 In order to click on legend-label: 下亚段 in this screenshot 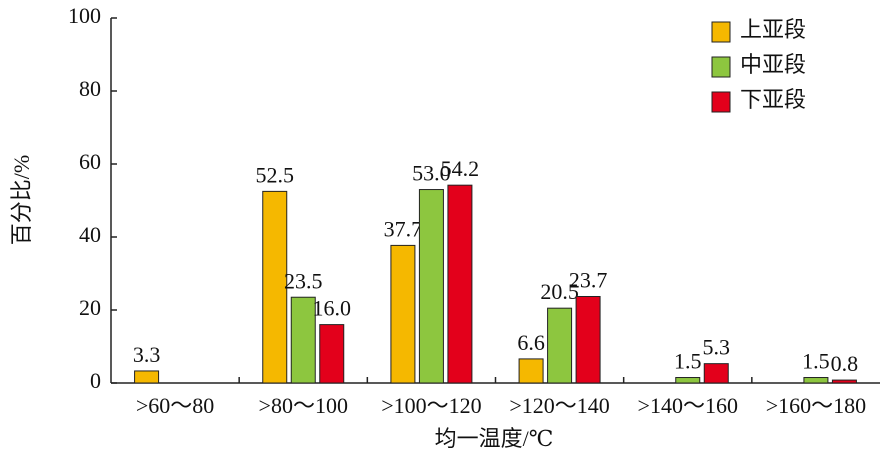, I will do `click(773, 99)`.